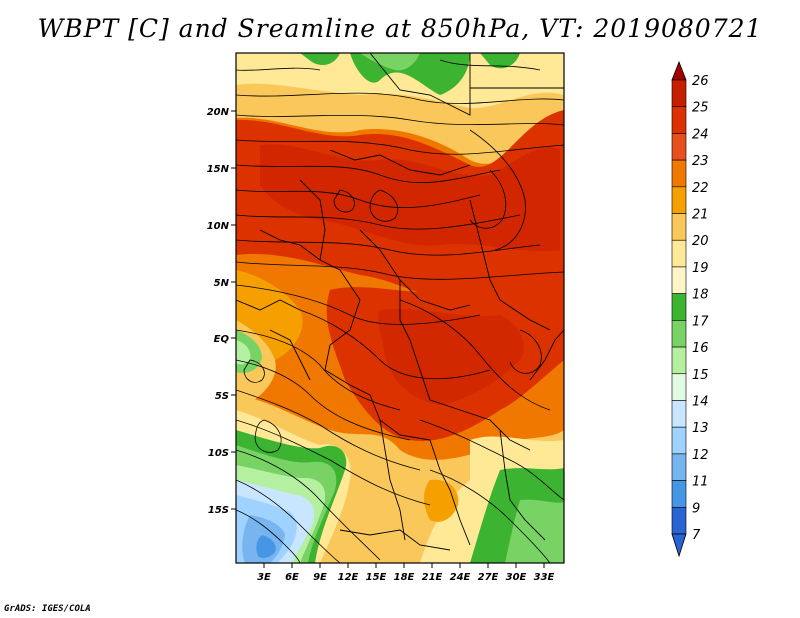 This screenshot has height=618, width=800. Describe the element at coordinates (222, 339) in the screenshot. I see `lat-label: EQ` at that location.